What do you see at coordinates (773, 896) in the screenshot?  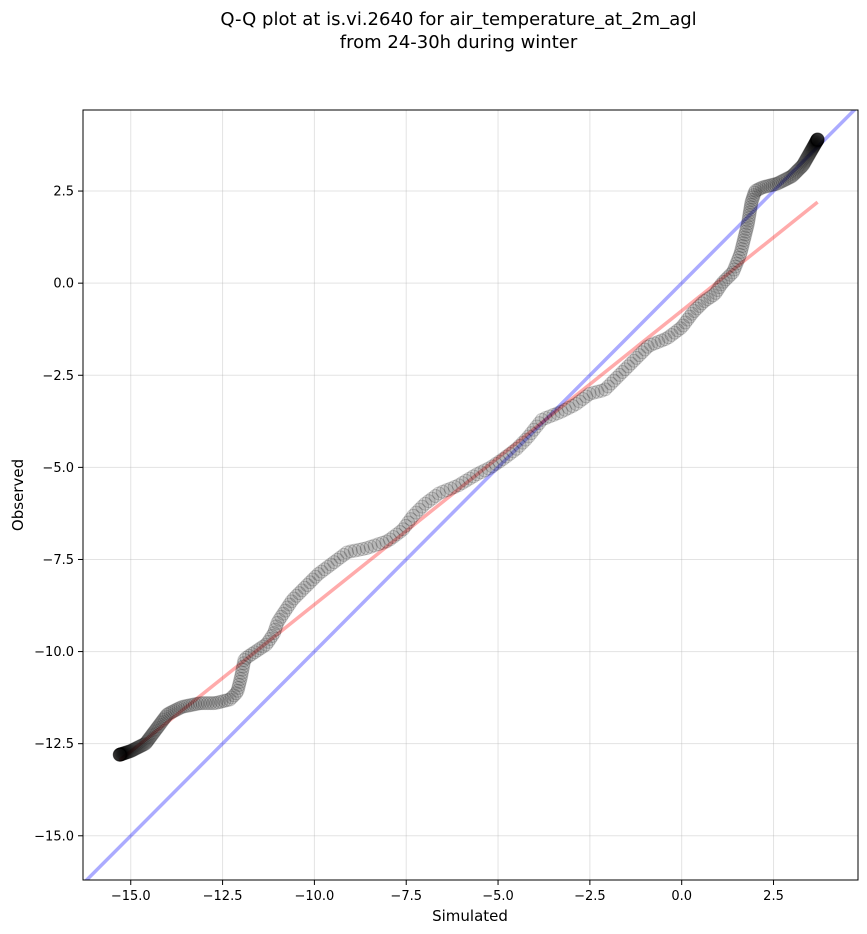 I see `x-tick-label: 2.5` at bounding box center [773, 896].